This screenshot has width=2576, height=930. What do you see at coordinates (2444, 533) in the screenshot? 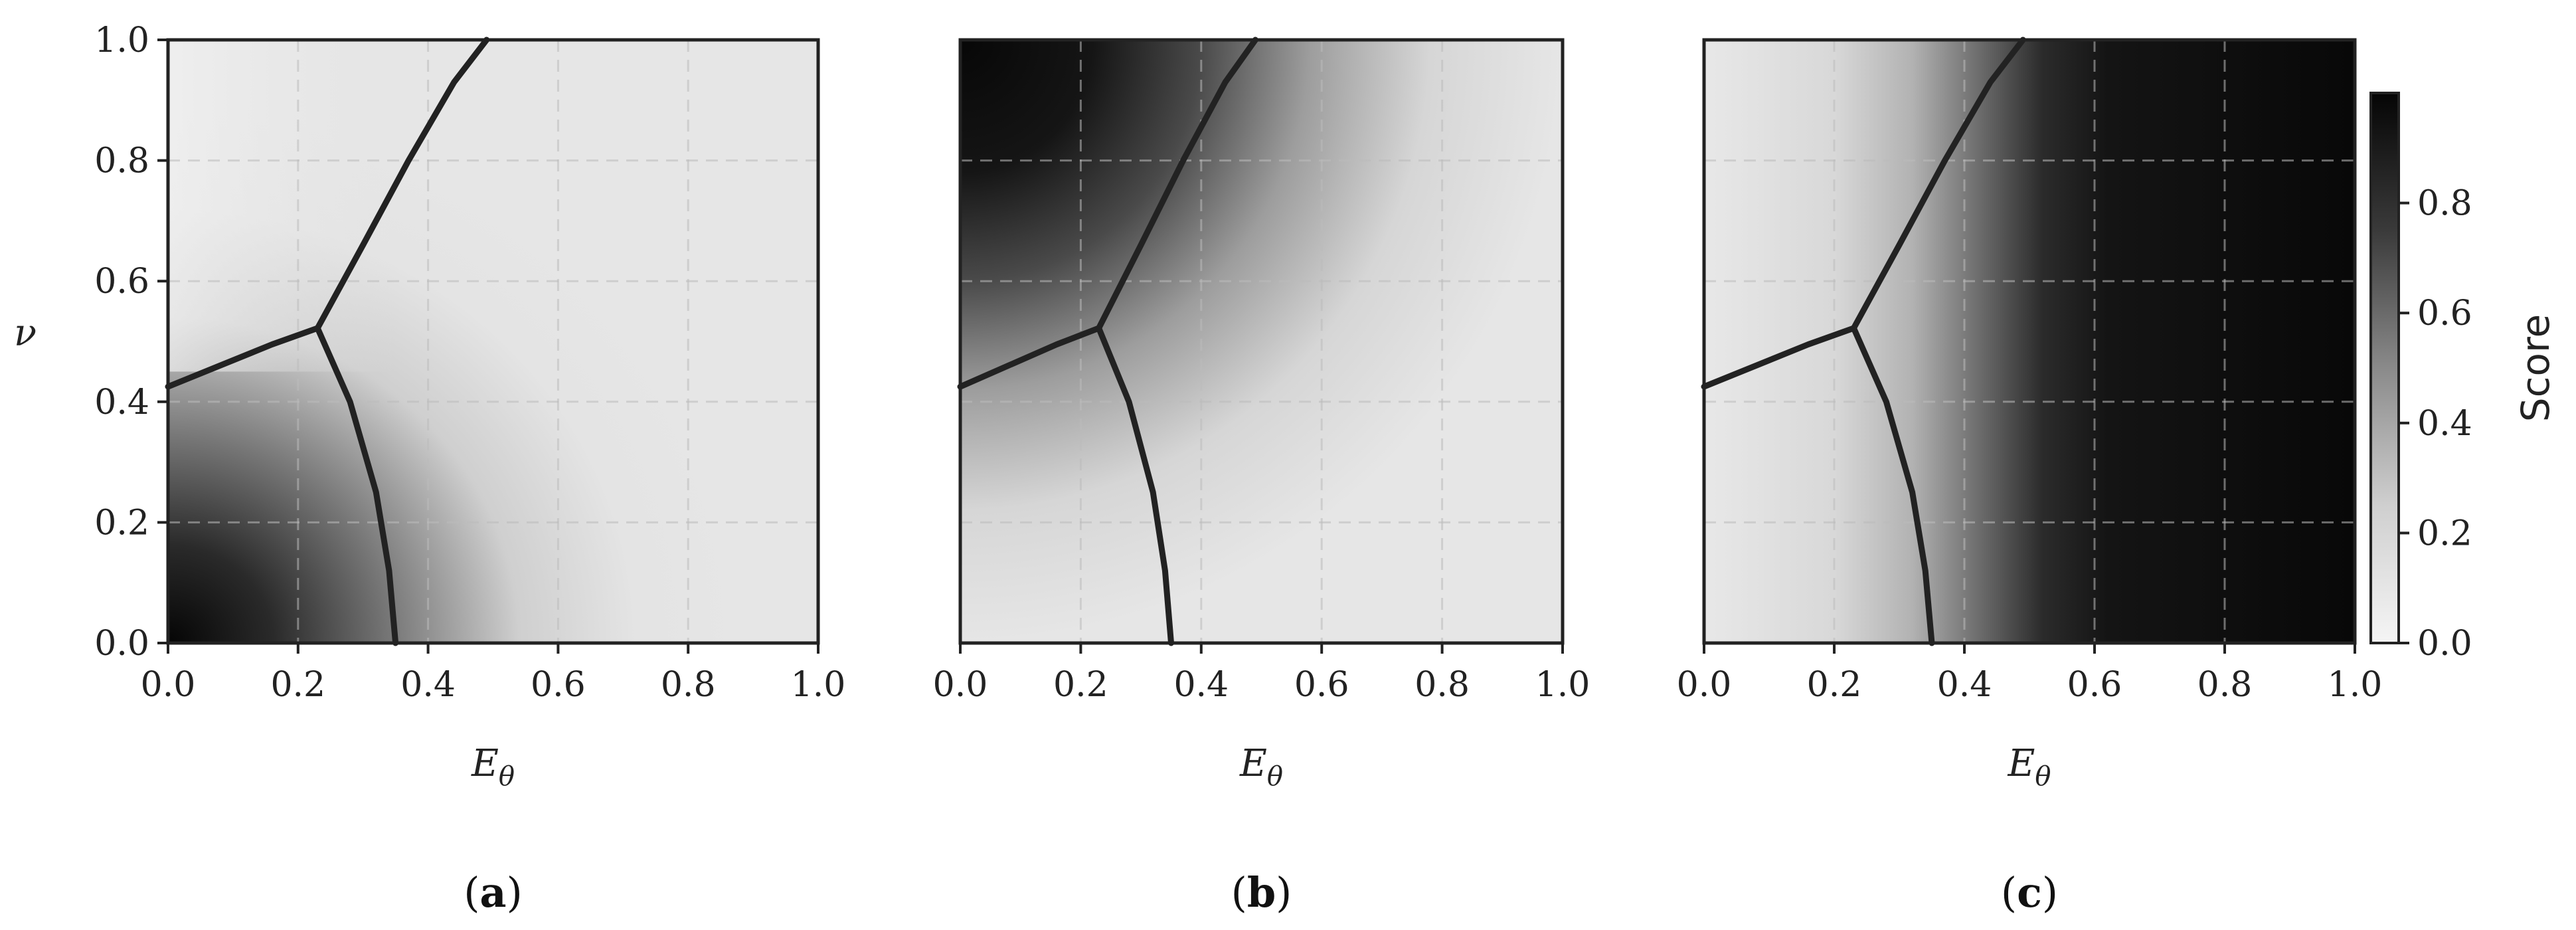
I see `colorbar-tick-label: 0.2` at bounding box center [2444, 533].